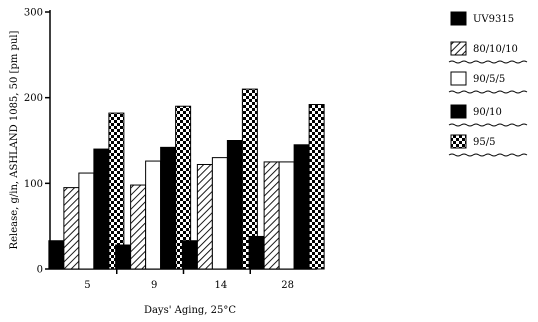 Image resolution: width=538 pixels, height=322 pixels. What do you see at coordinates (489, 79) in the screenshot?
I see `legend-label-2: 90/5/5` at bounding box center [489, 79].